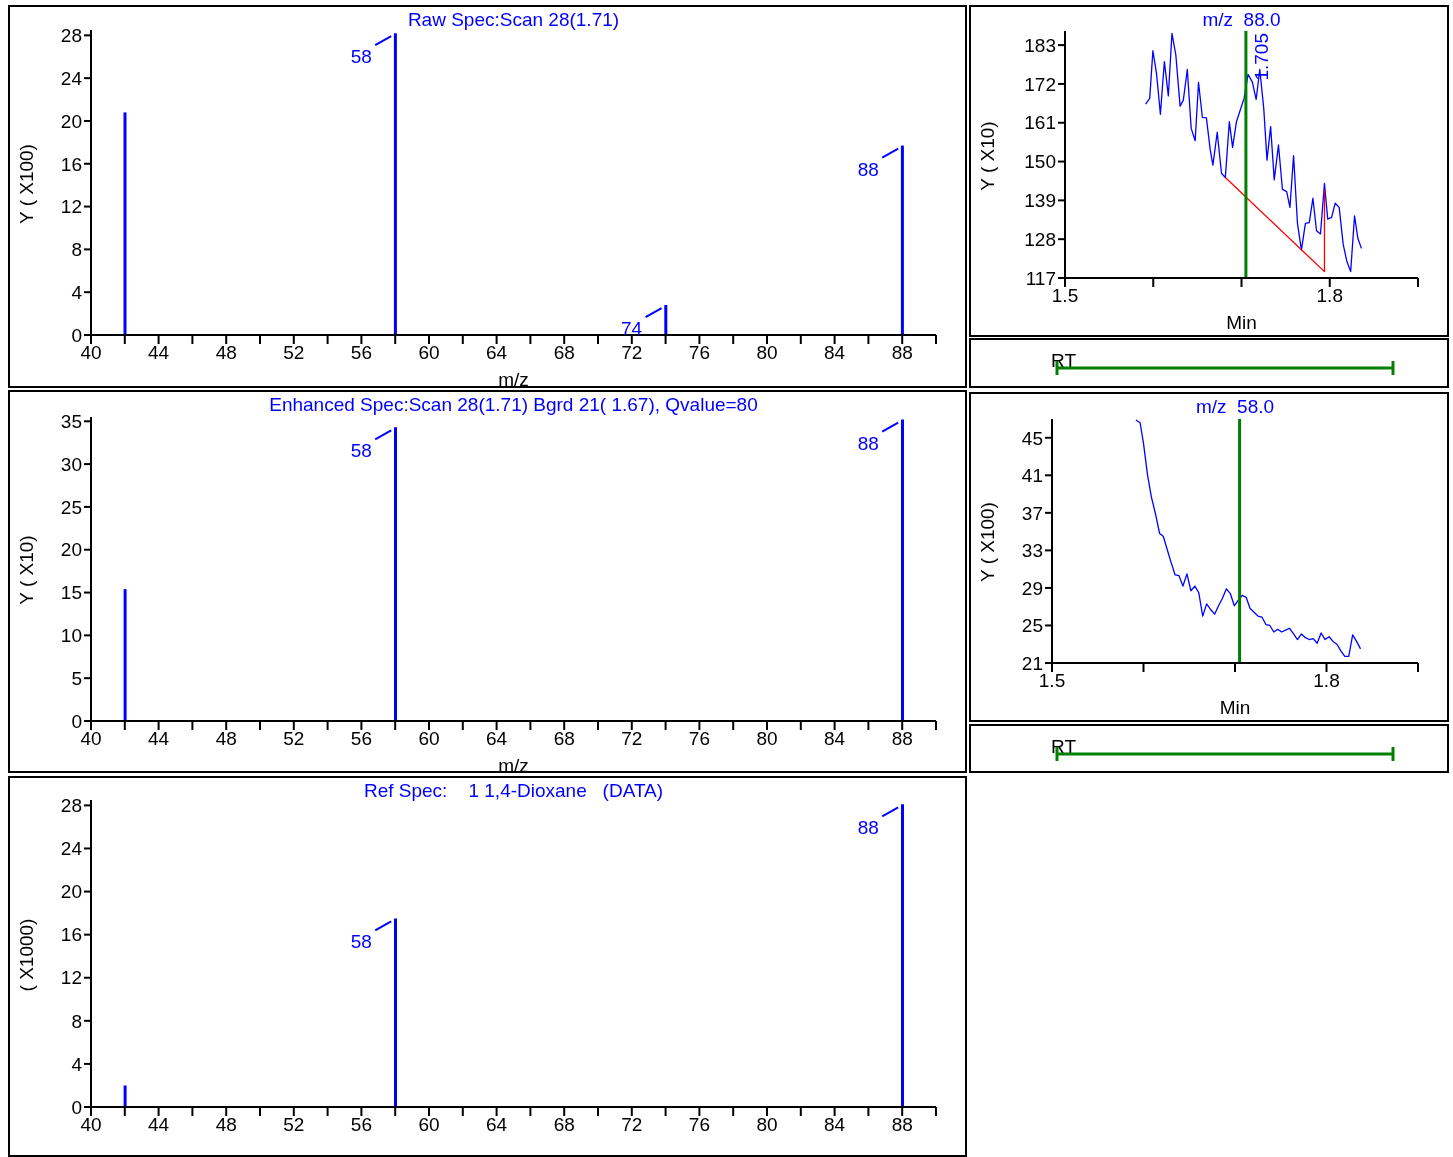 This screenshot has height=1157, width=1453. What do you see at coordinates (1040, 239) in the screenshot?
I see `y-tick-label: 128` at bounding box center [1040, 239].